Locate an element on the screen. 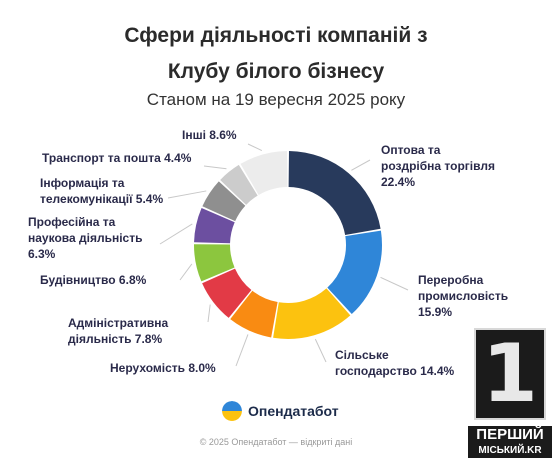 This screenshot has height=460, width=552. watermark-number: 1 is located at coordinates (510, 373).